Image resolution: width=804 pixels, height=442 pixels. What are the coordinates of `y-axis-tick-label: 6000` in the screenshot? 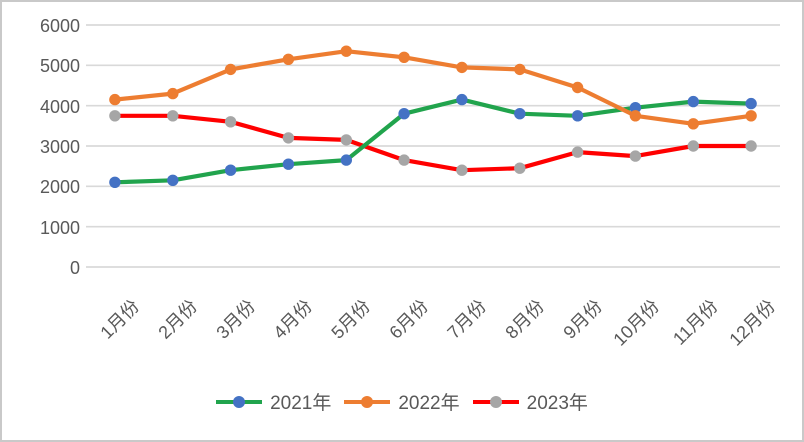 It's located at (59, 26).